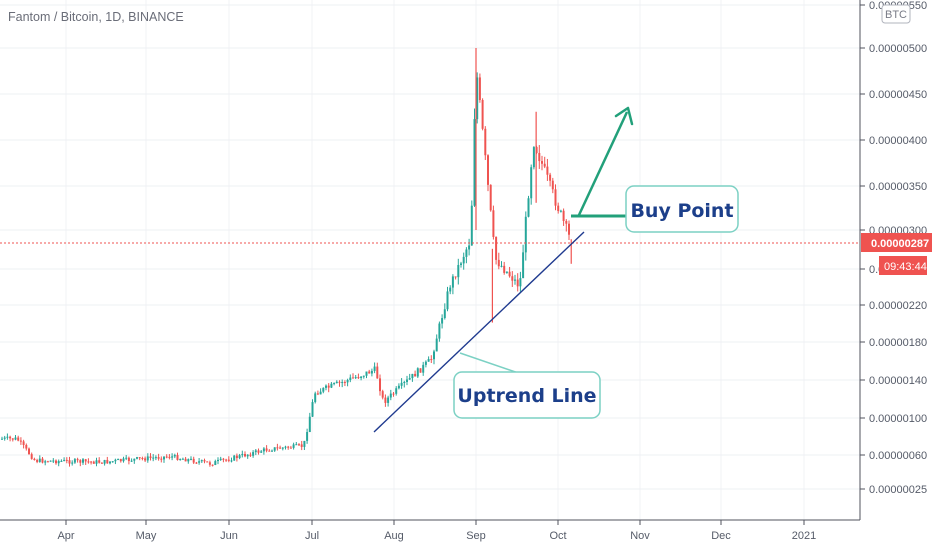 This screenshot has height=550, width=932. What do you see at coordinates (905, 267) in the screenshot?
I see `countdown-value: 09:43:44` at bounding box center [905, 267].